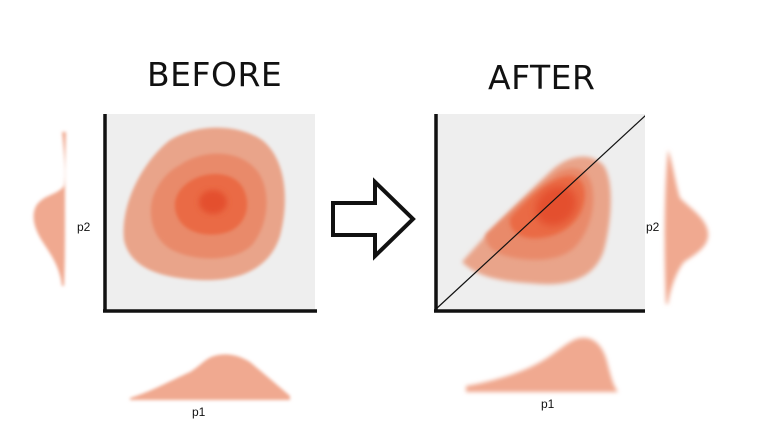 The width and height of the screenshot is (759, 437). I want to click on before-y-label: p2, so click(84, 227).